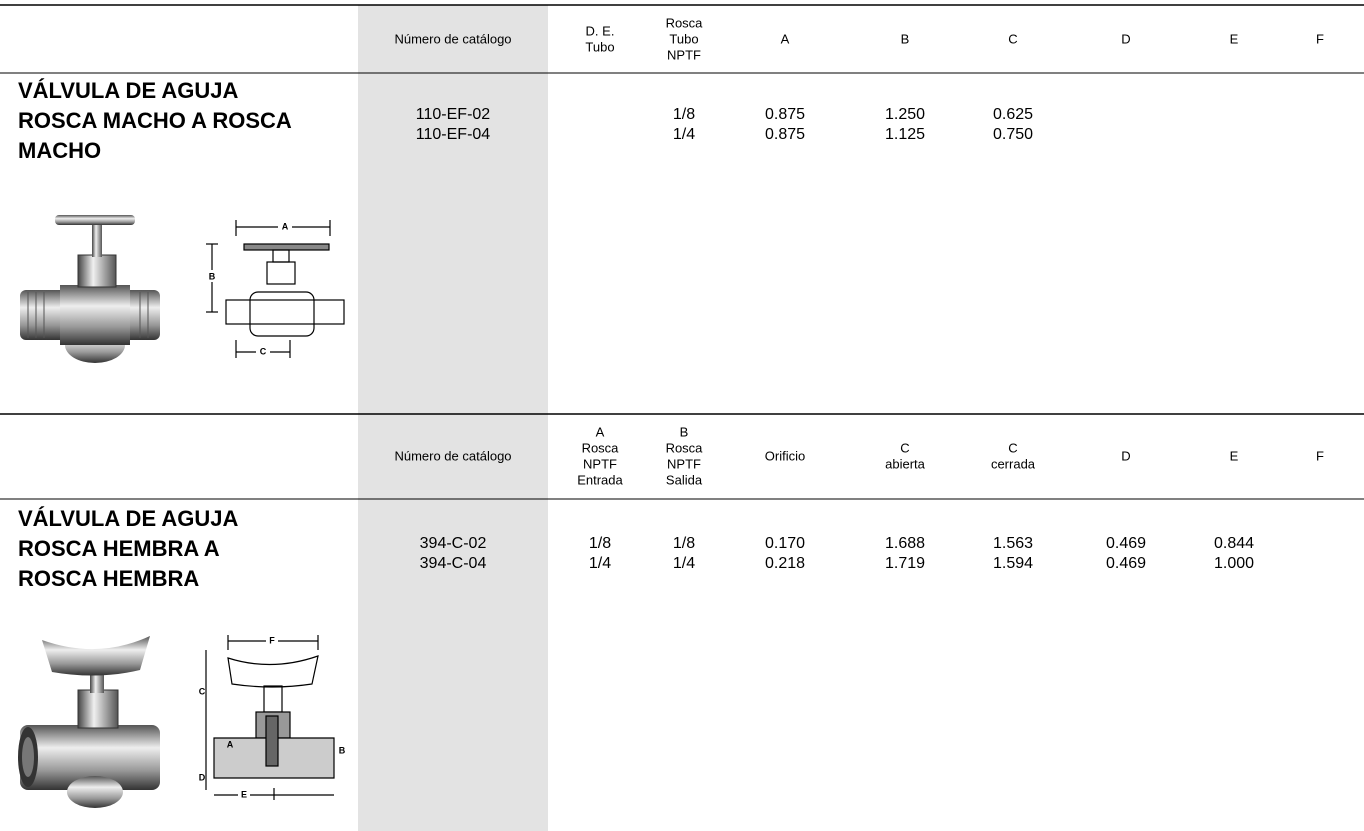  I want to click on product-title: MACHO, so click(59, 150).